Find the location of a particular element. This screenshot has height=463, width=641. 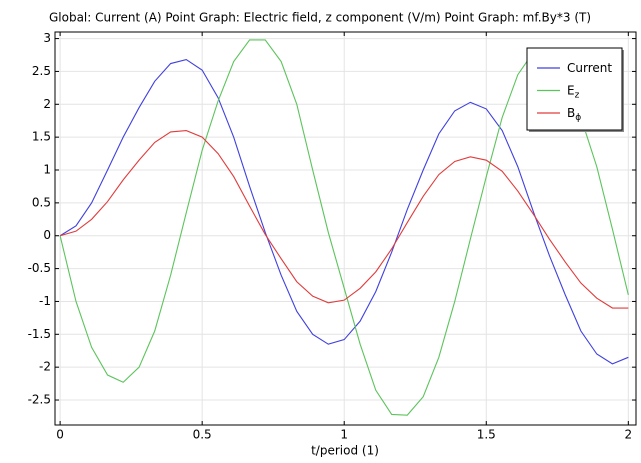

x-tick-label: 1.5 is located at coordinates (486, 435).